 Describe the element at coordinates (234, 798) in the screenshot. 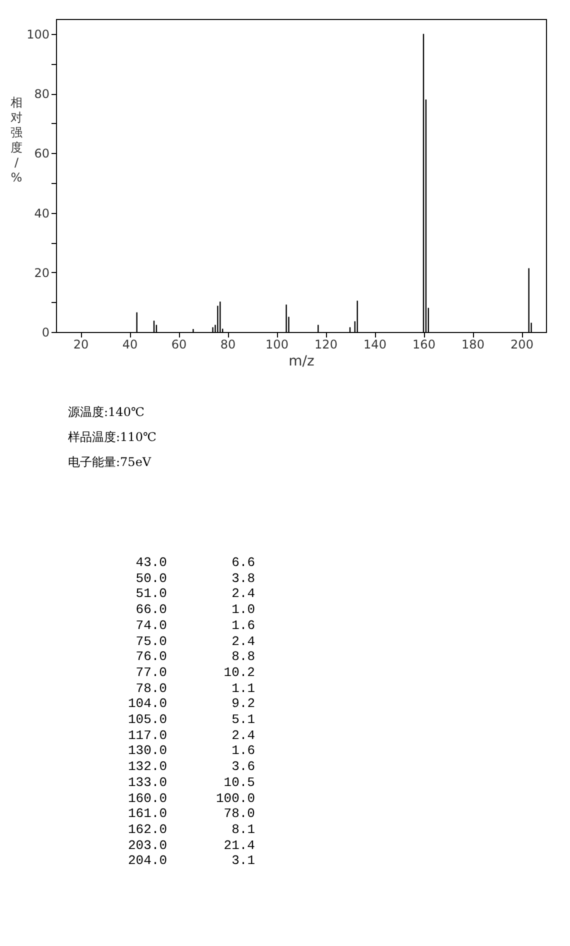

I see `text: 100.0` at that location.